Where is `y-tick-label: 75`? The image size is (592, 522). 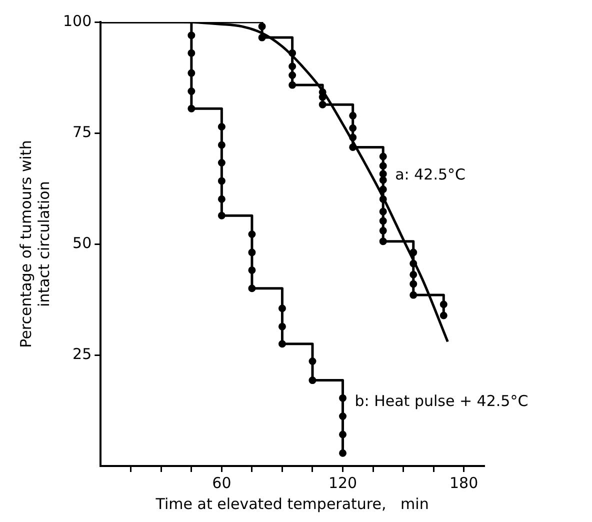
y-tick-label: 75 is located at coordinates (82, 131).